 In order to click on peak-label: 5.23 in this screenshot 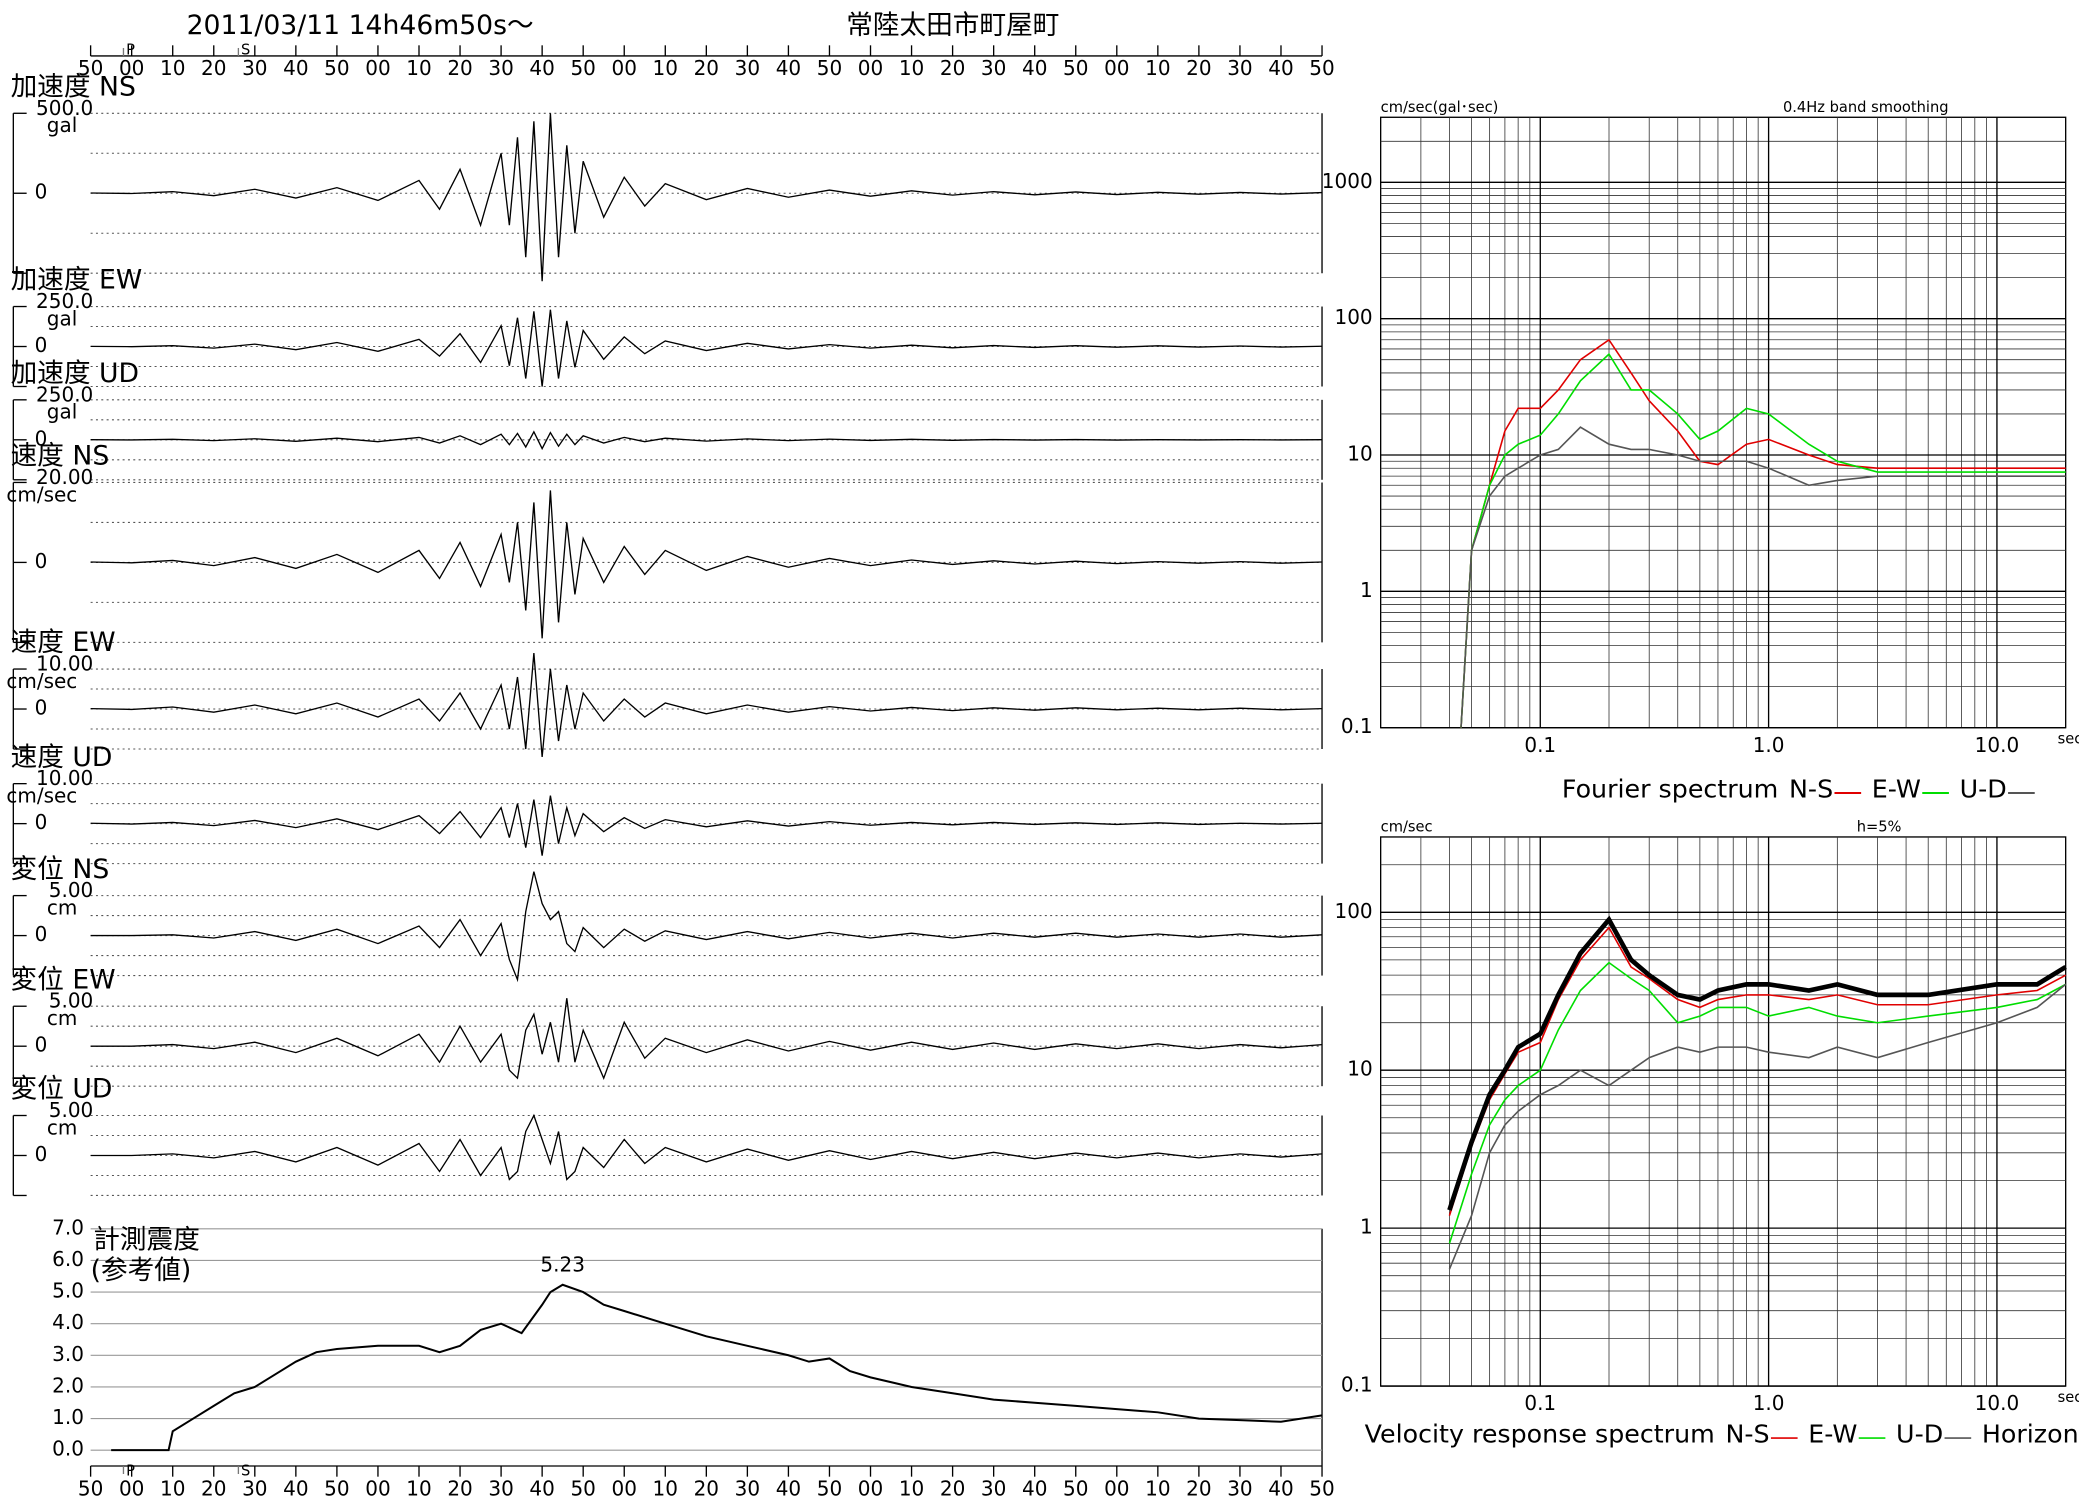, I will do `click(562, 1265)`.